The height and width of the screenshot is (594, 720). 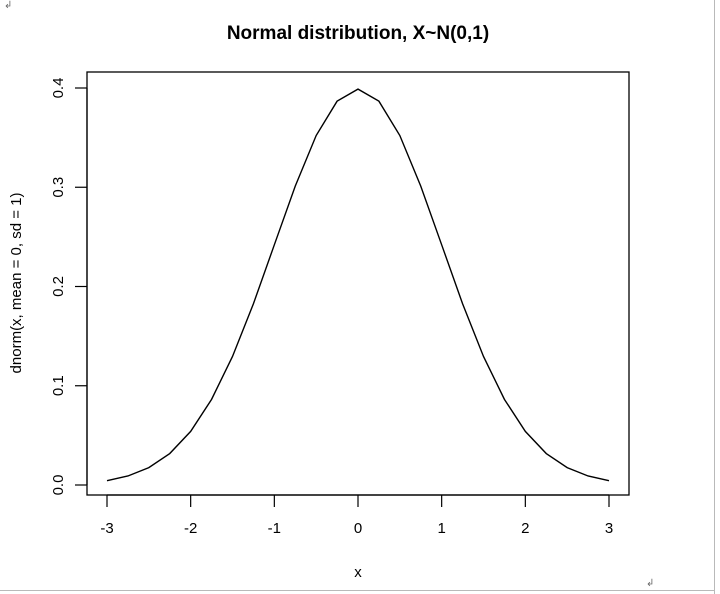 What do you see at coordinates (58, 187) in the screenshot?
I see `y-tick-label: 0.3` at bounding box center [58, 187].